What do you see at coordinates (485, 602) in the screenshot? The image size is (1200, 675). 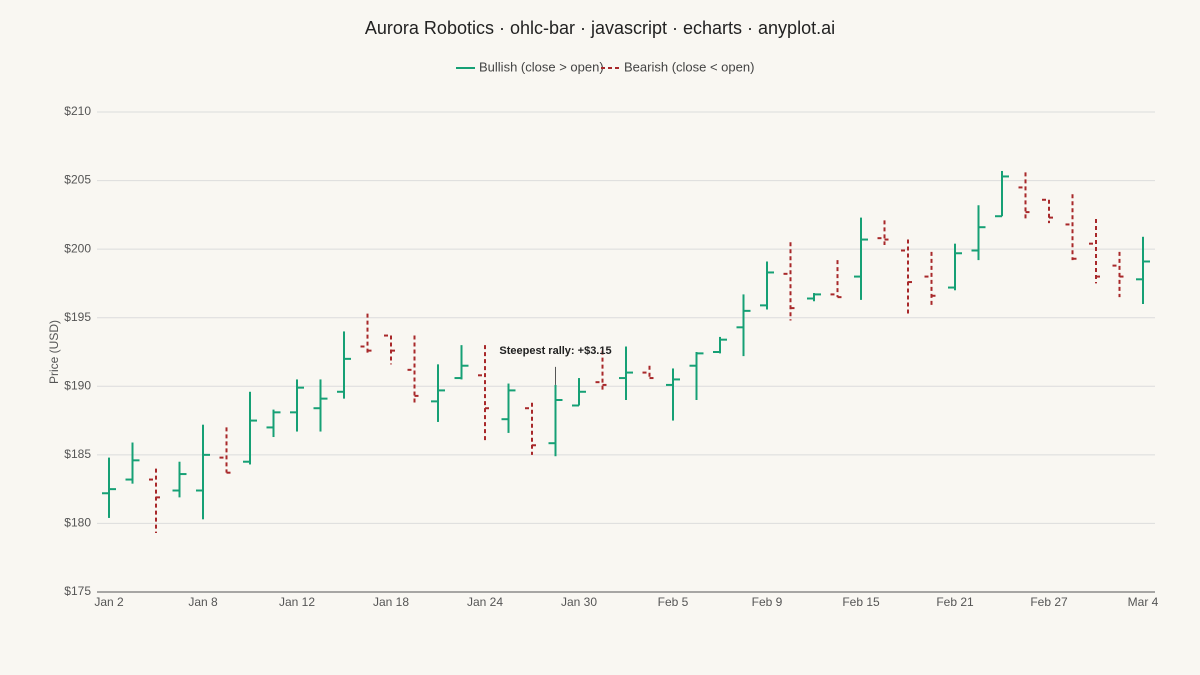 I see `x-tick-label: Jan 24` at bounding box center [485, 602].